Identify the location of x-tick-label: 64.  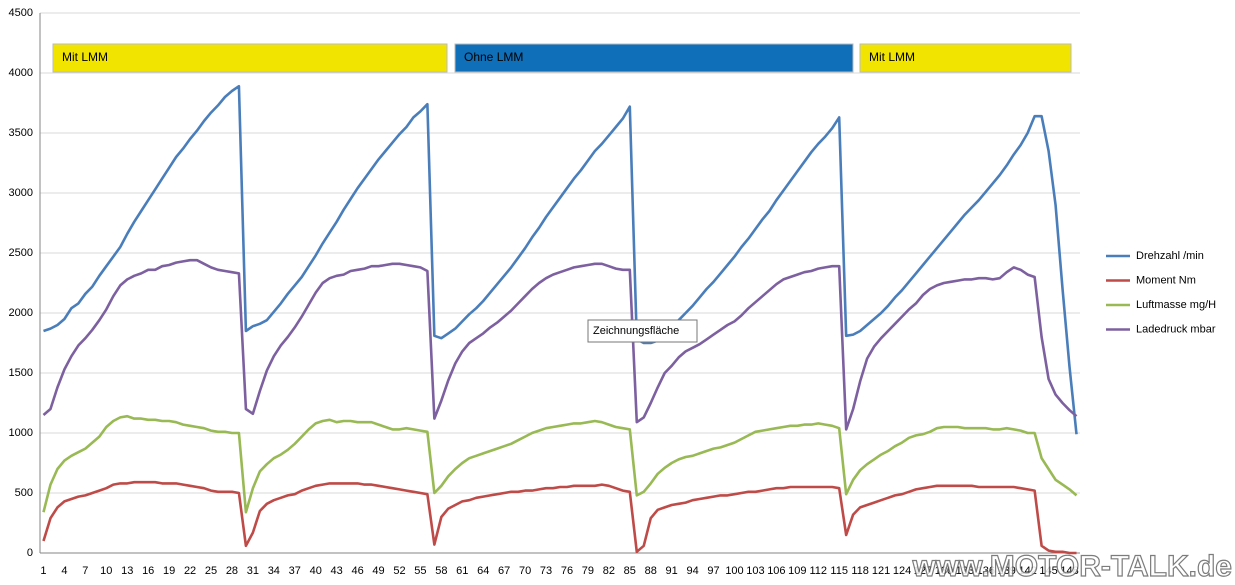
(483, 571).